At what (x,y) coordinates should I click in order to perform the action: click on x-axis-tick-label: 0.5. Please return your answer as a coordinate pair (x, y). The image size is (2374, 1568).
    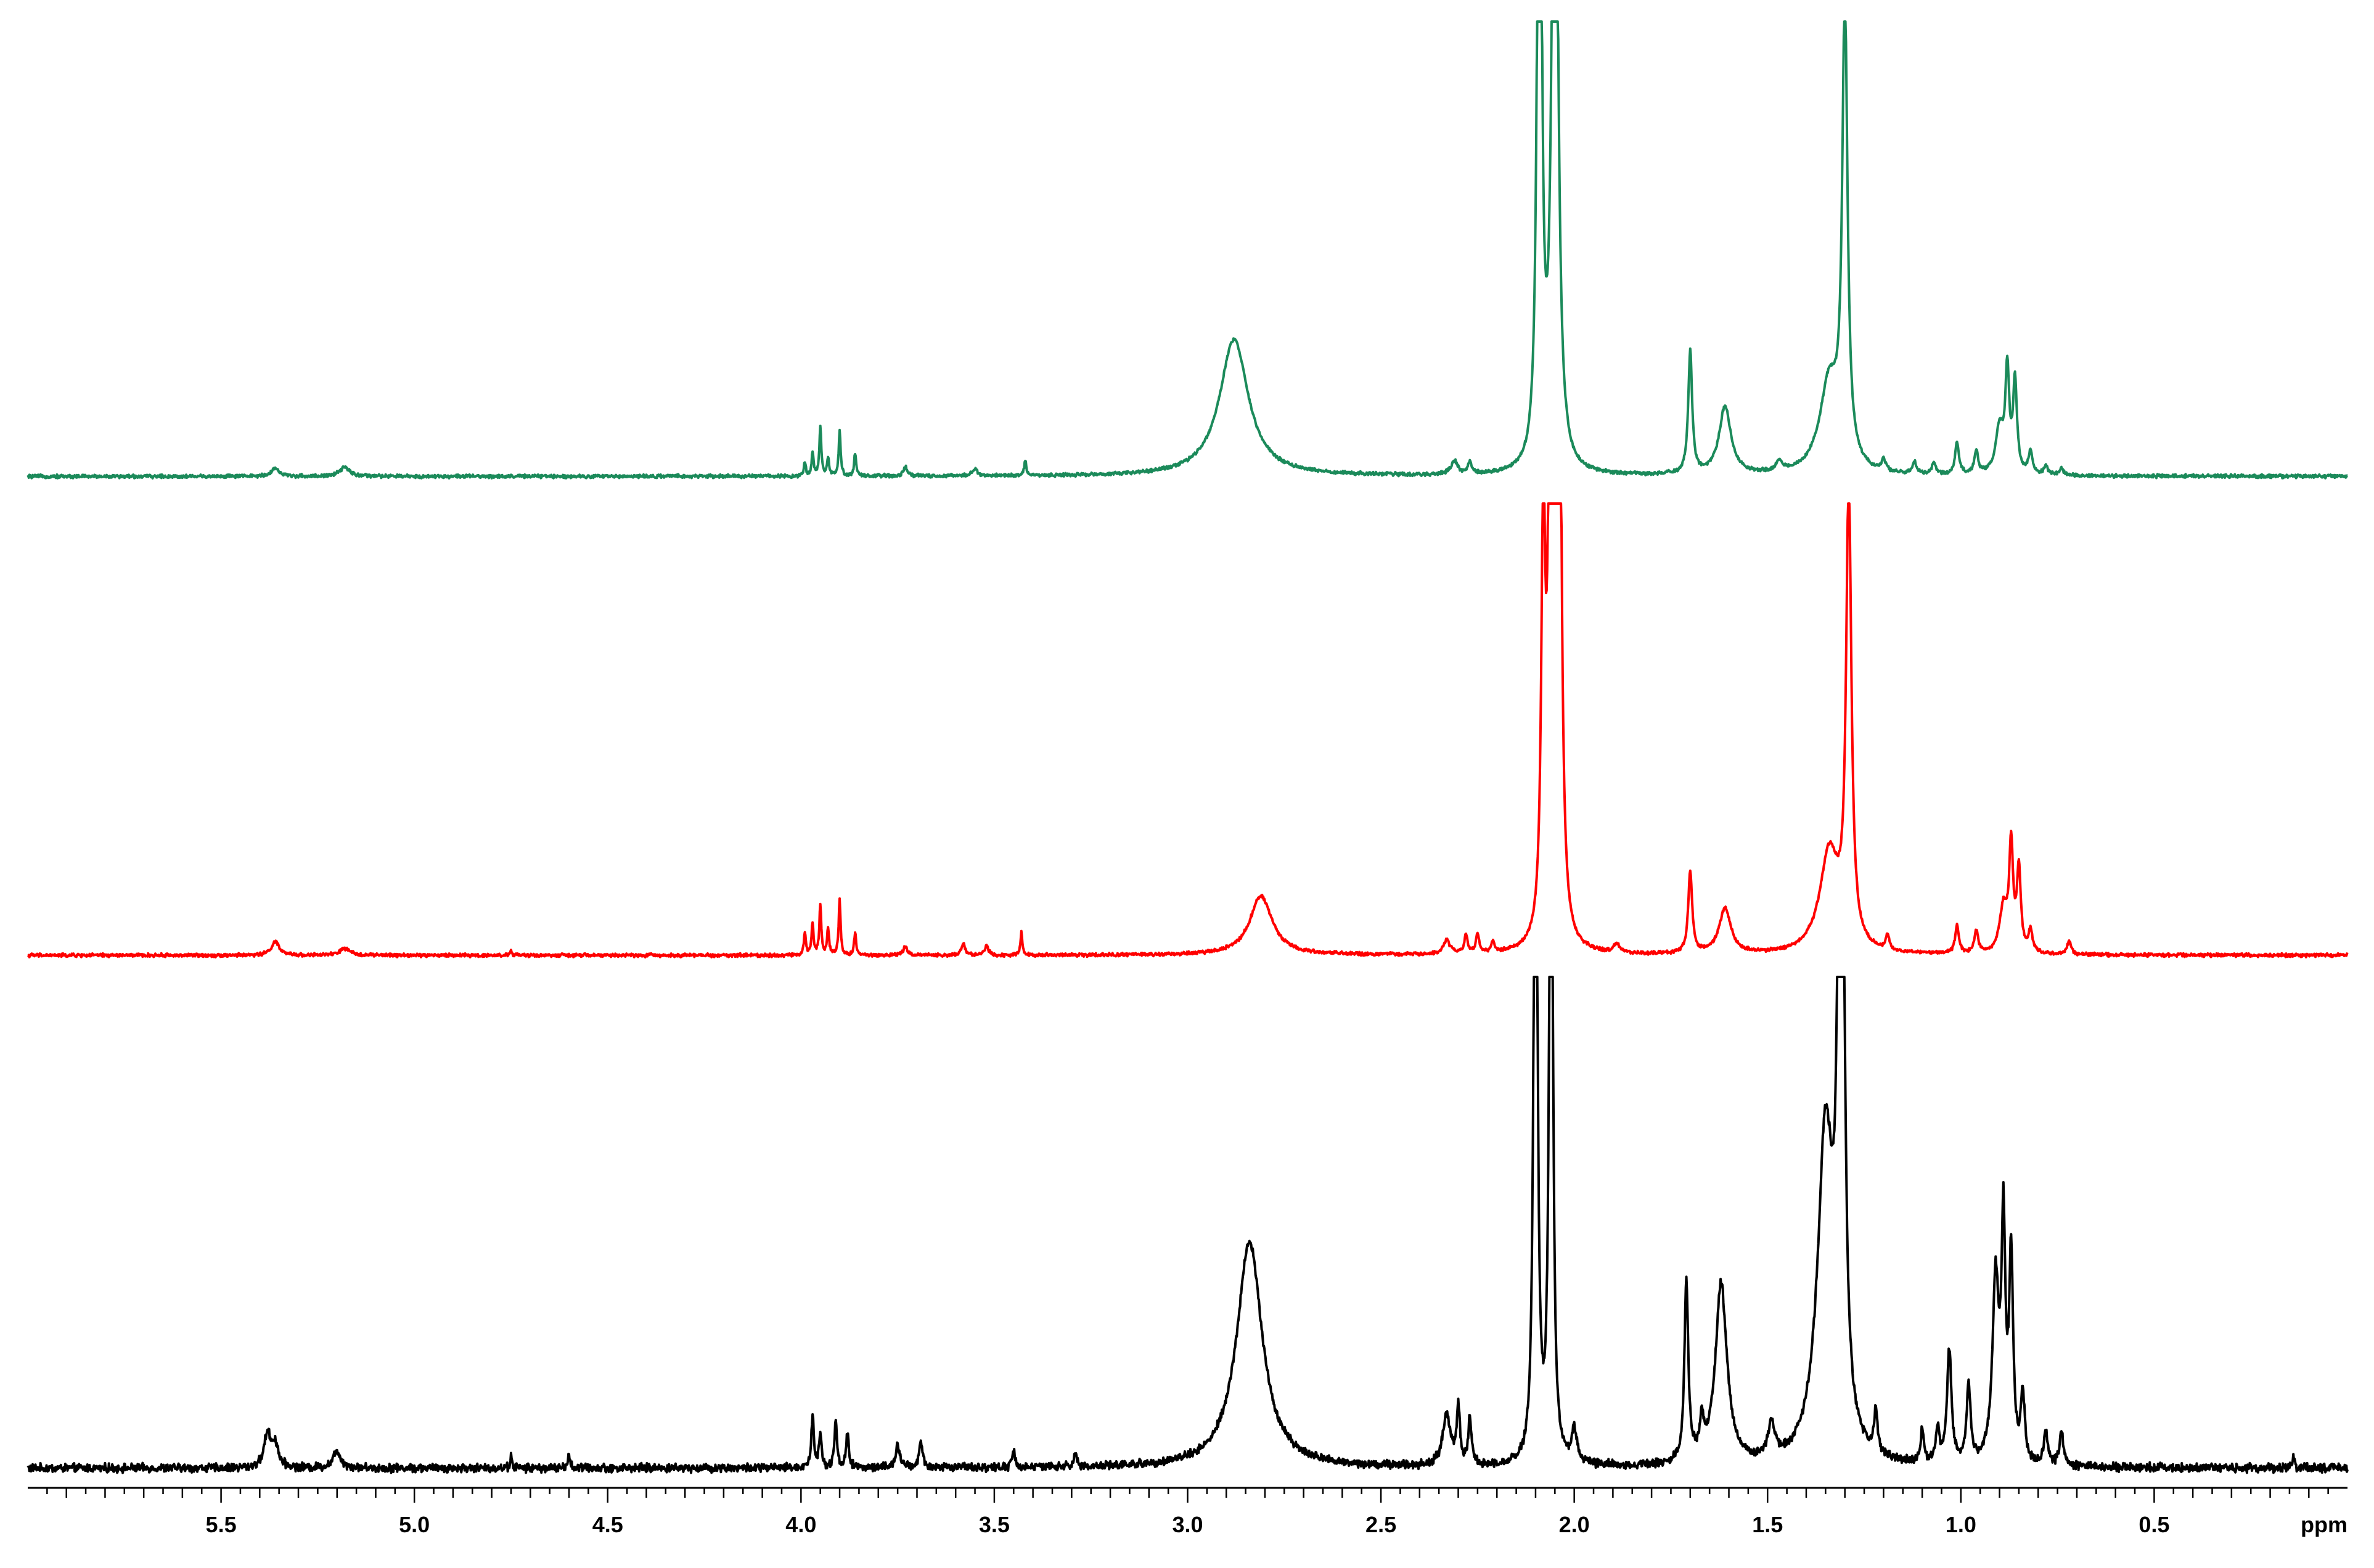
    Looking at the image, I should click on (2154, 1524).